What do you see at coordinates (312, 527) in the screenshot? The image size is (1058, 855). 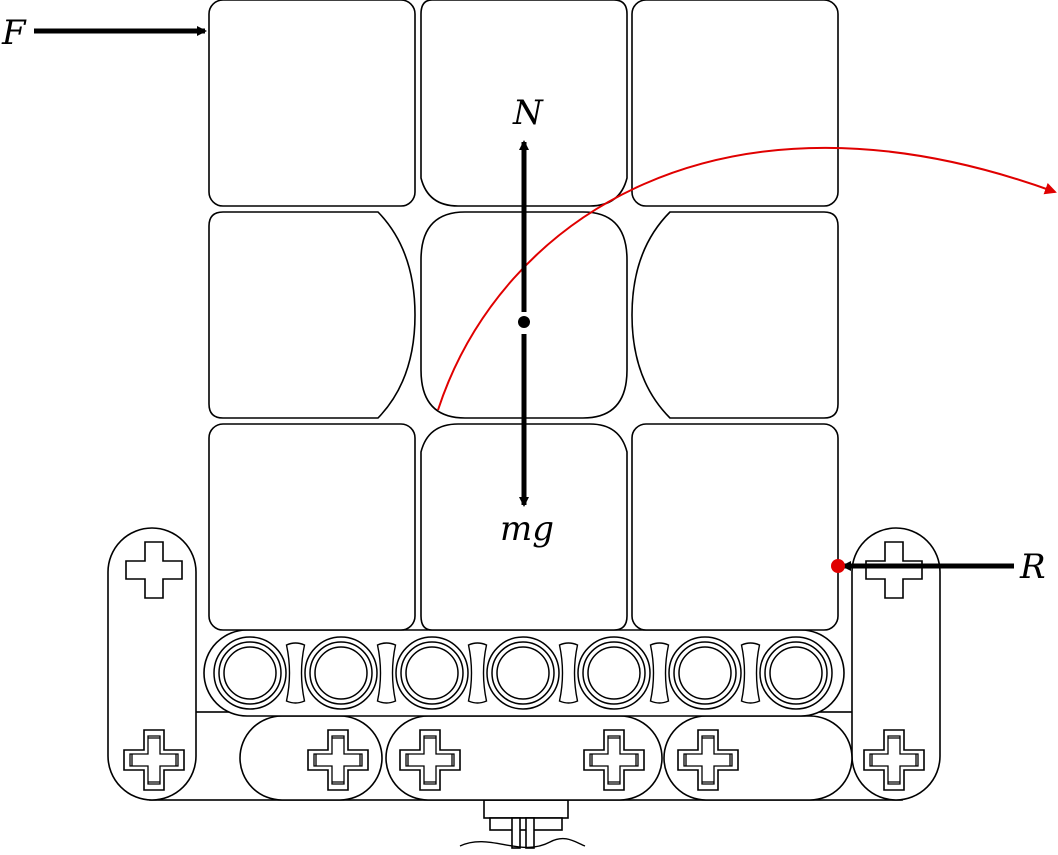 I see `block-bottom-left` at bounding box center [312, 527].